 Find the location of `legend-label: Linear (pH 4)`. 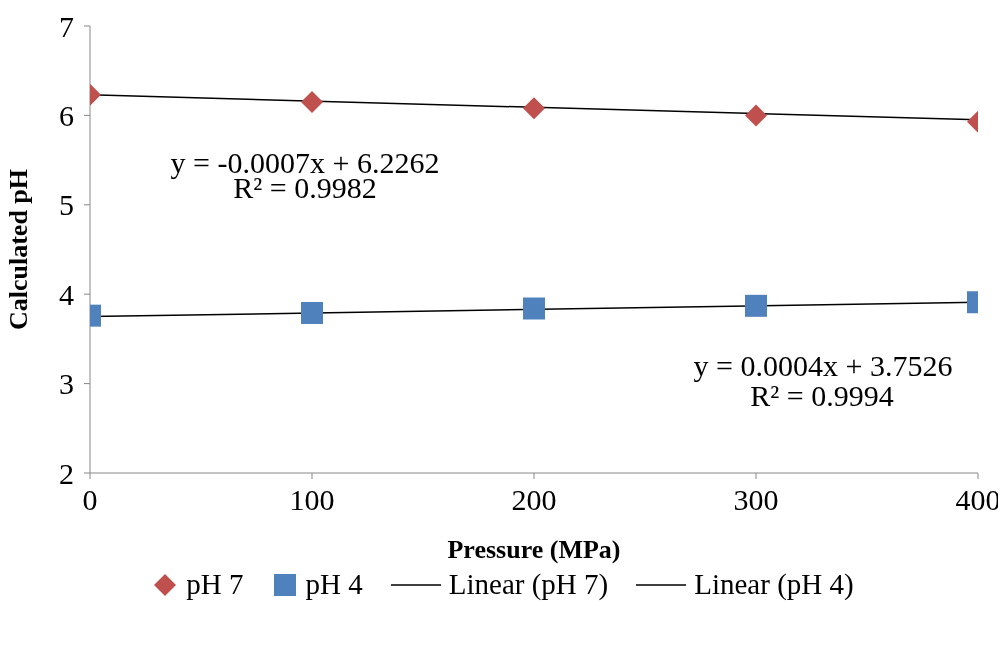

legend-label: Linear (pH 4) is located at coordinates (774, 584).